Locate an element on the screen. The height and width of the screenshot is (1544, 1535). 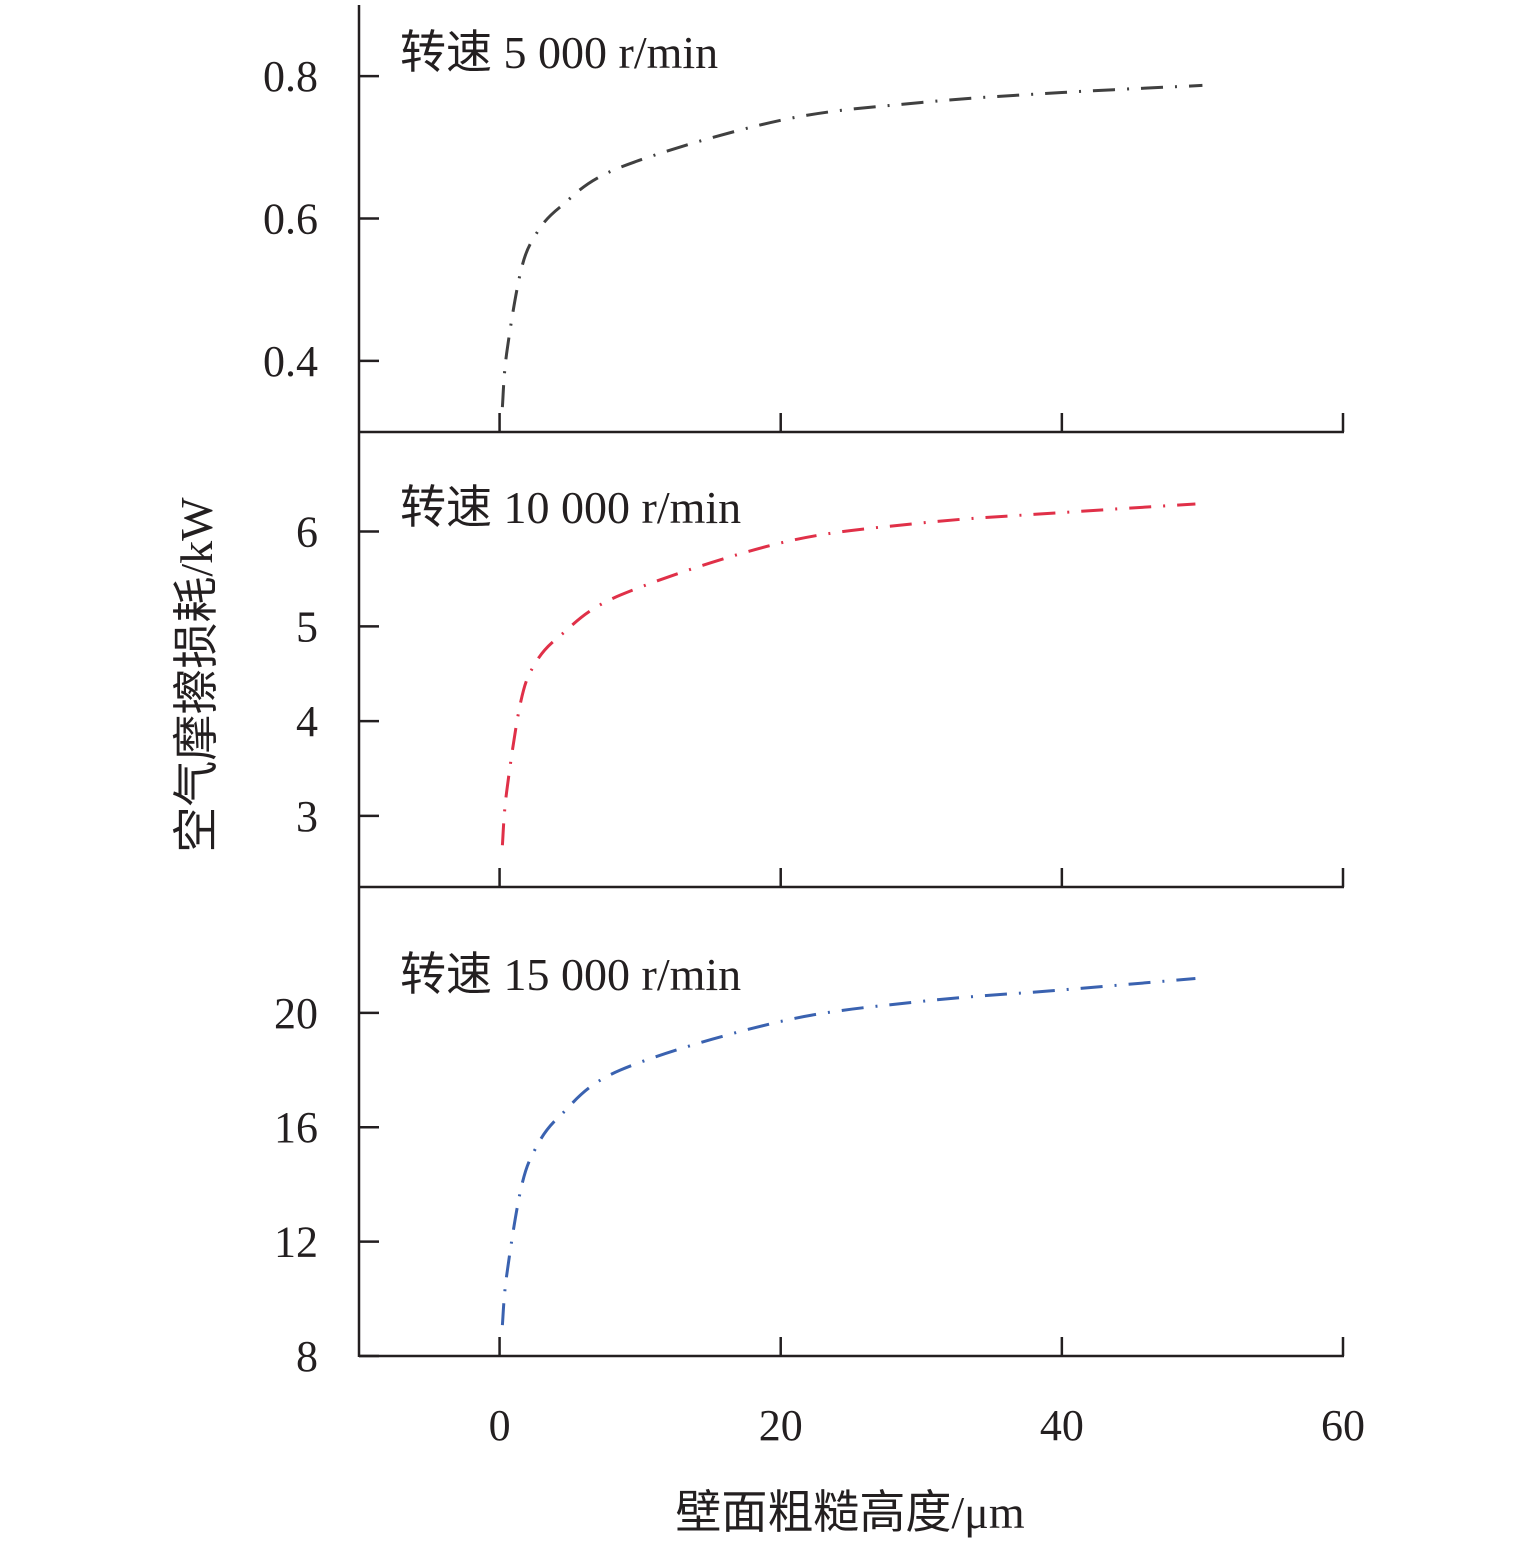
x-tick-label: 60 is located at coordinates (1343, 1425).